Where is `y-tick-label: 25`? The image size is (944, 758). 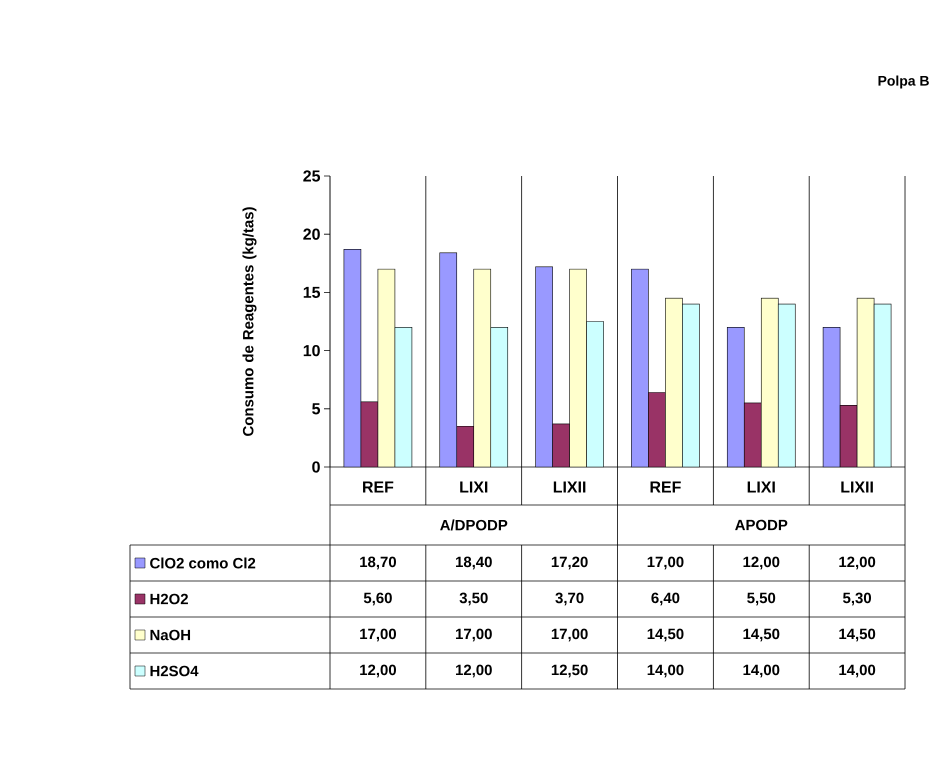
y-tick-label: 25 is located at coordinates (311, 176).